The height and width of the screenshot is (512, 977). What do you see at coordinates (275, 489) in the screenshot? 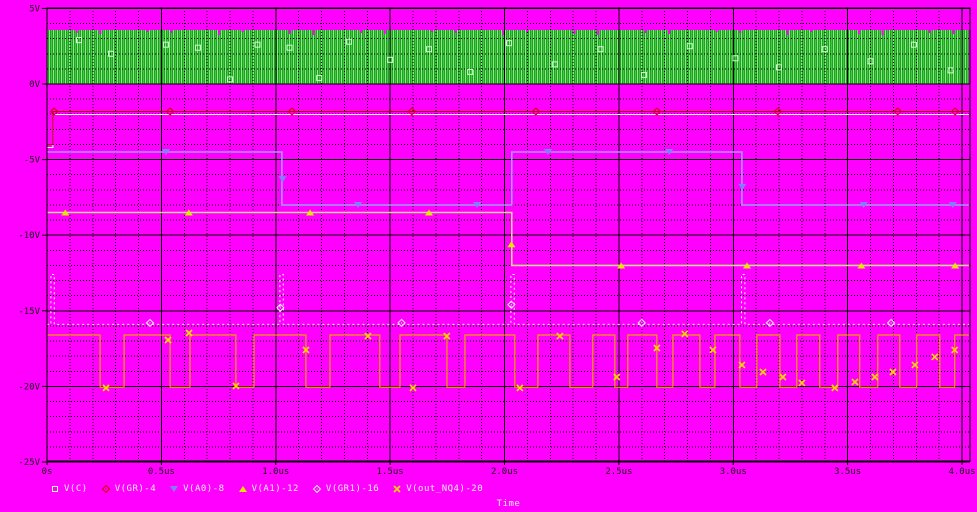
I see `legend-label: V(A1)-12` at bounding box center [275, 489].